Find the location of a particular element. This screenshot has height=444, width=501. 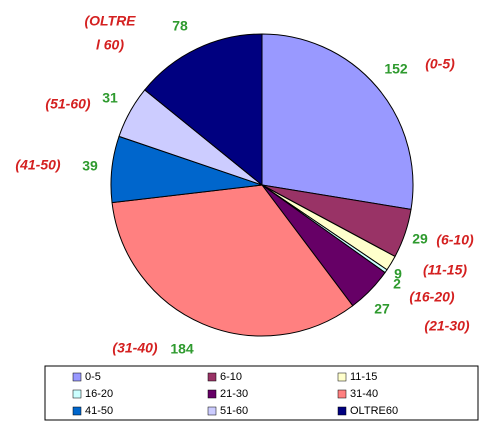

category-label: (51-60) is located at coordinates (67, 104).